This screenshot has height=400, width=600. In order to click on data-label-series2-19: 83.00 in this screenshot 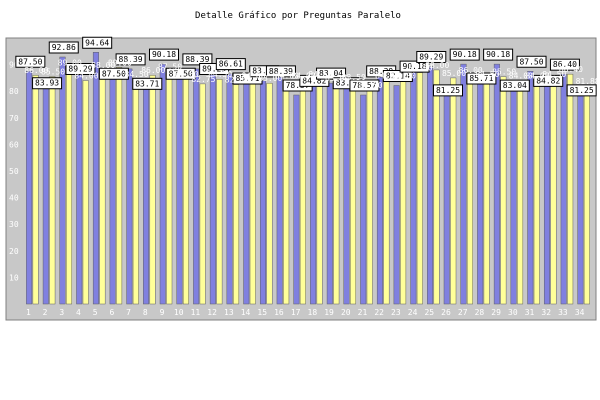, I will do `click(337, 78)`.